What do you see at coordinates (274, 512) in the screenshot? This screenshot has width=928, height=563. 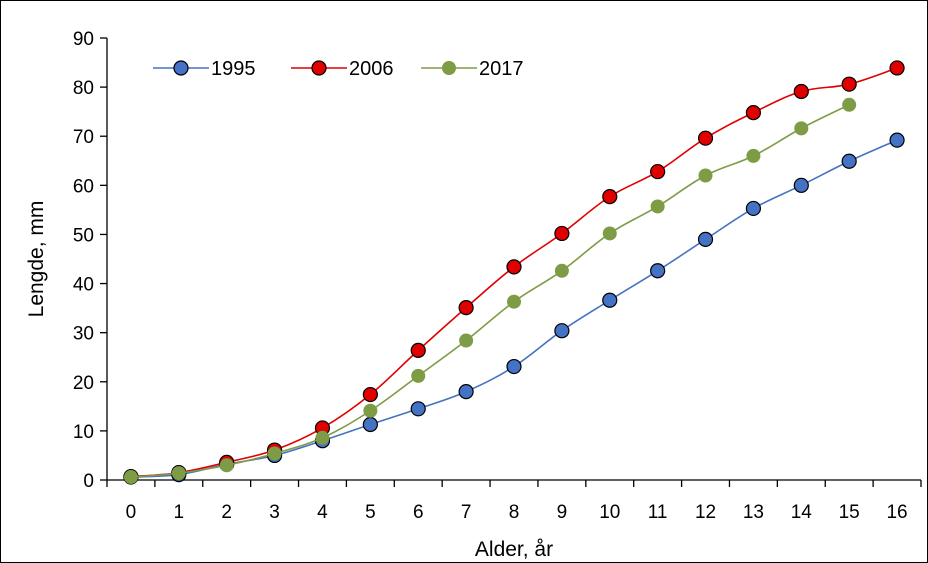 I see `x-tick-label: 3` at bounding box center [274, 512].